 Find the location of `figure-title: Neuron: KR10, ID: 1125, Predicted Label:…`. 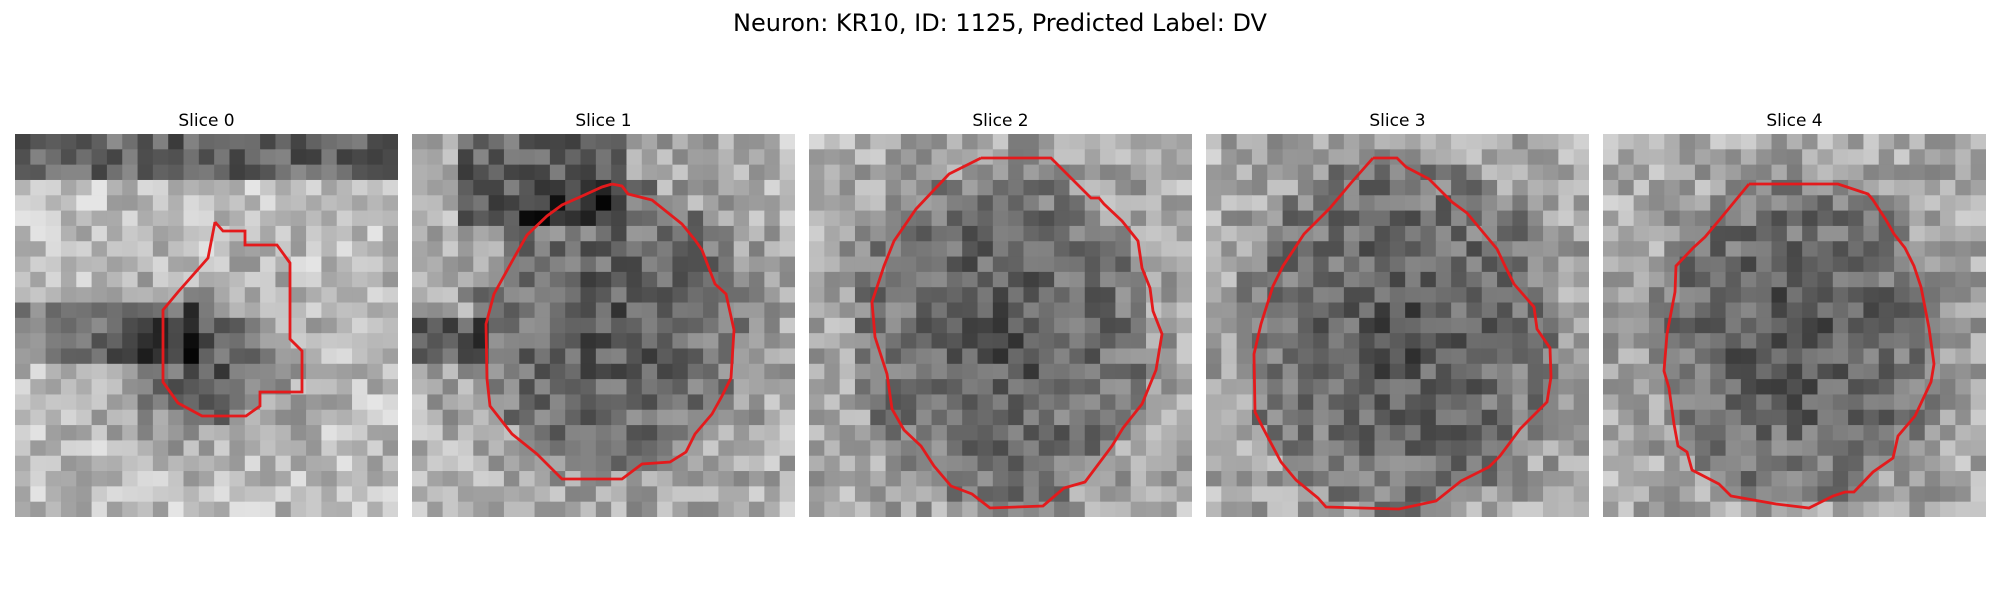

figure-title: Neuron: KR10, ID: 1125, Predicted Label:… is located at coordinates (1000, 23).